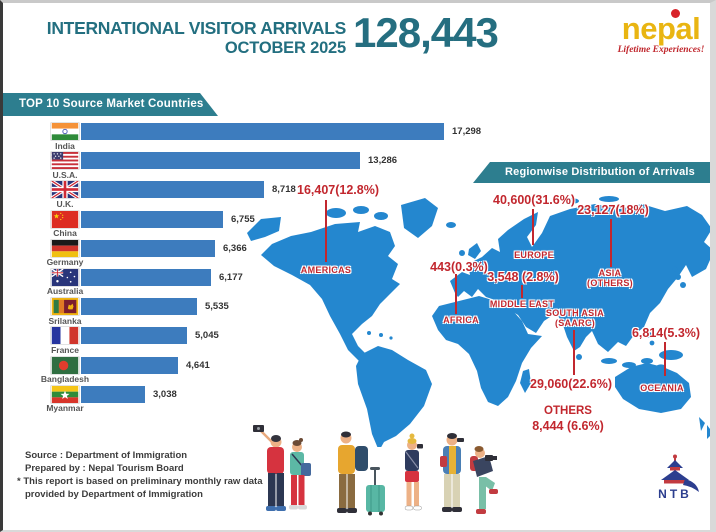 The height and width of the screenshot is (532, 716). I want to click on bar-row-usa: U.S.A. 13,286, so click(261, 165).